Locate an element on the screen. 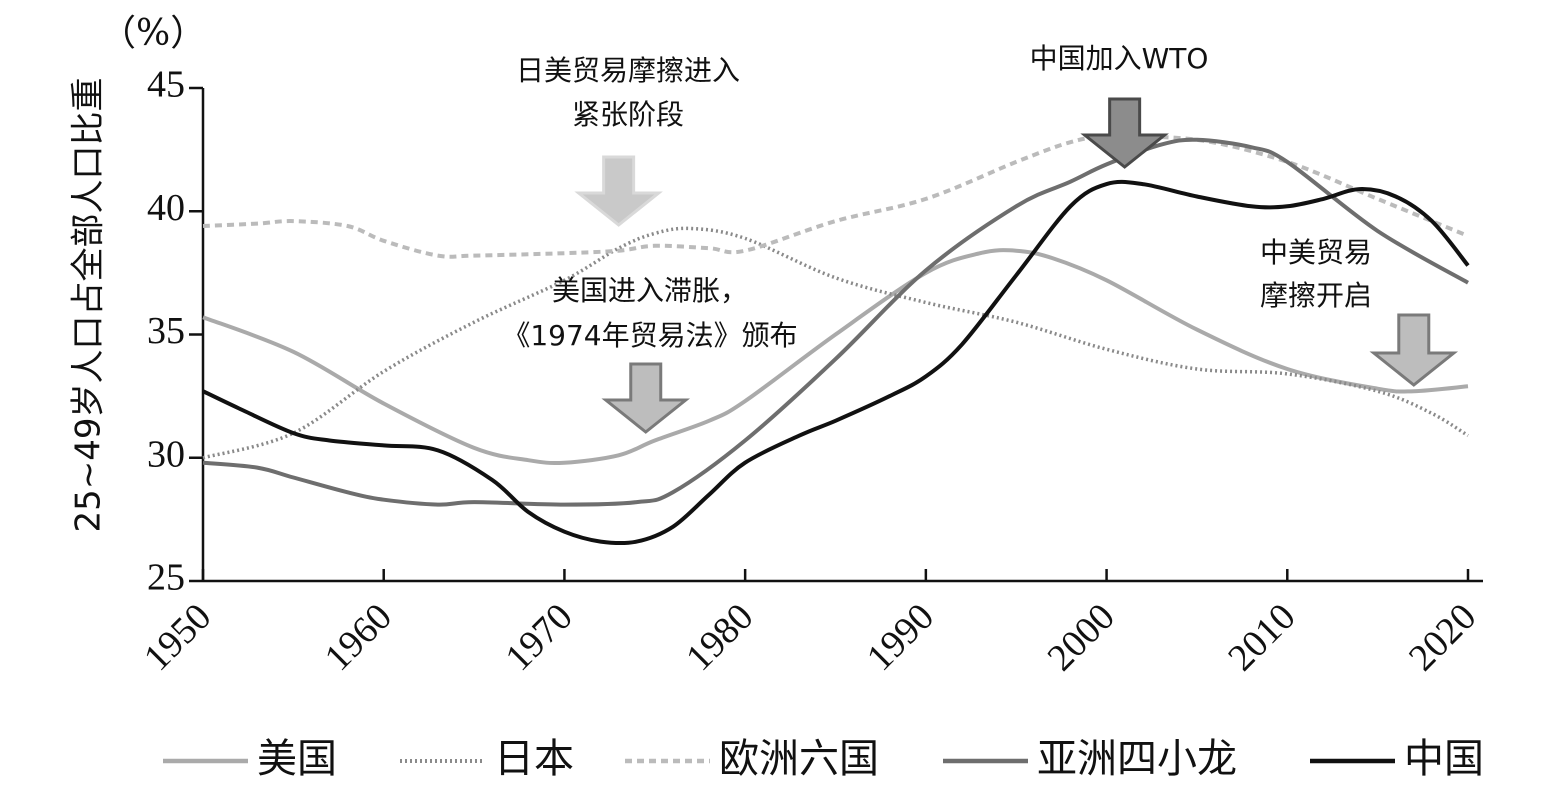 The height and width of the screenshot is (798, 1554). legend: 美国 日本 欧洲六国 亚洲四小龙 中国 is located at coordinates (823, 759).